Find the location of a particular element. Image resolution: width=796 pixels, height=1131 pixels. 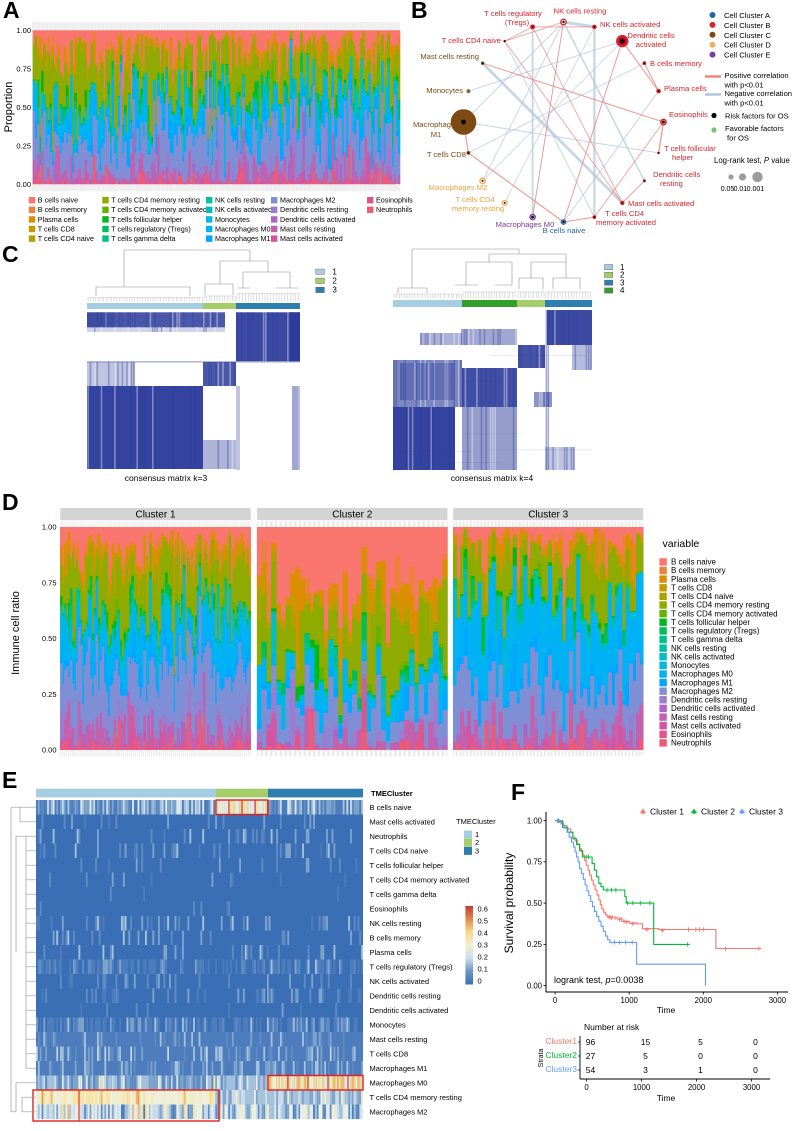

svg-text: C is located at coordinates (10, 254).